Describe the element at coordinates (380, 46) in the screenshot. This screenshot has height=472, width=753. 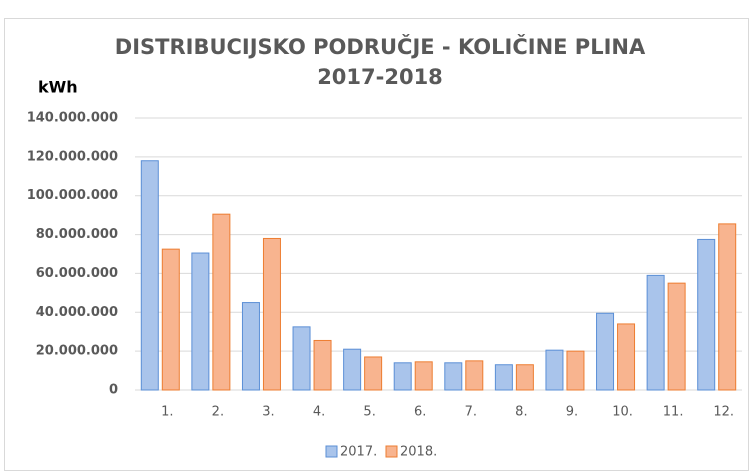
I see `chart-title: DISTRIBUCIJSKO PODRUČJE - KOLIČINE PLINA` at that location.